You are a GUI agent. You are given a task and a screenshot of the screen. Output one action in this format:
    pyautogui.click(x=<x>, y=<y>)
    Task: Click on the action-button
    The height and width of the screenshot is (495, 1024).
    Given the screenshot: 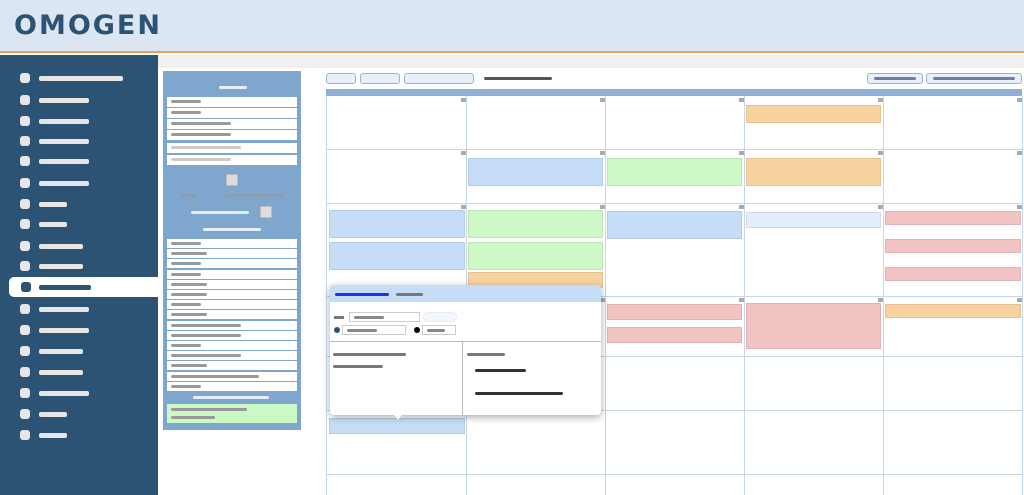 What is the action you would take?
    pyautogui.click(x=440, y=317)
    